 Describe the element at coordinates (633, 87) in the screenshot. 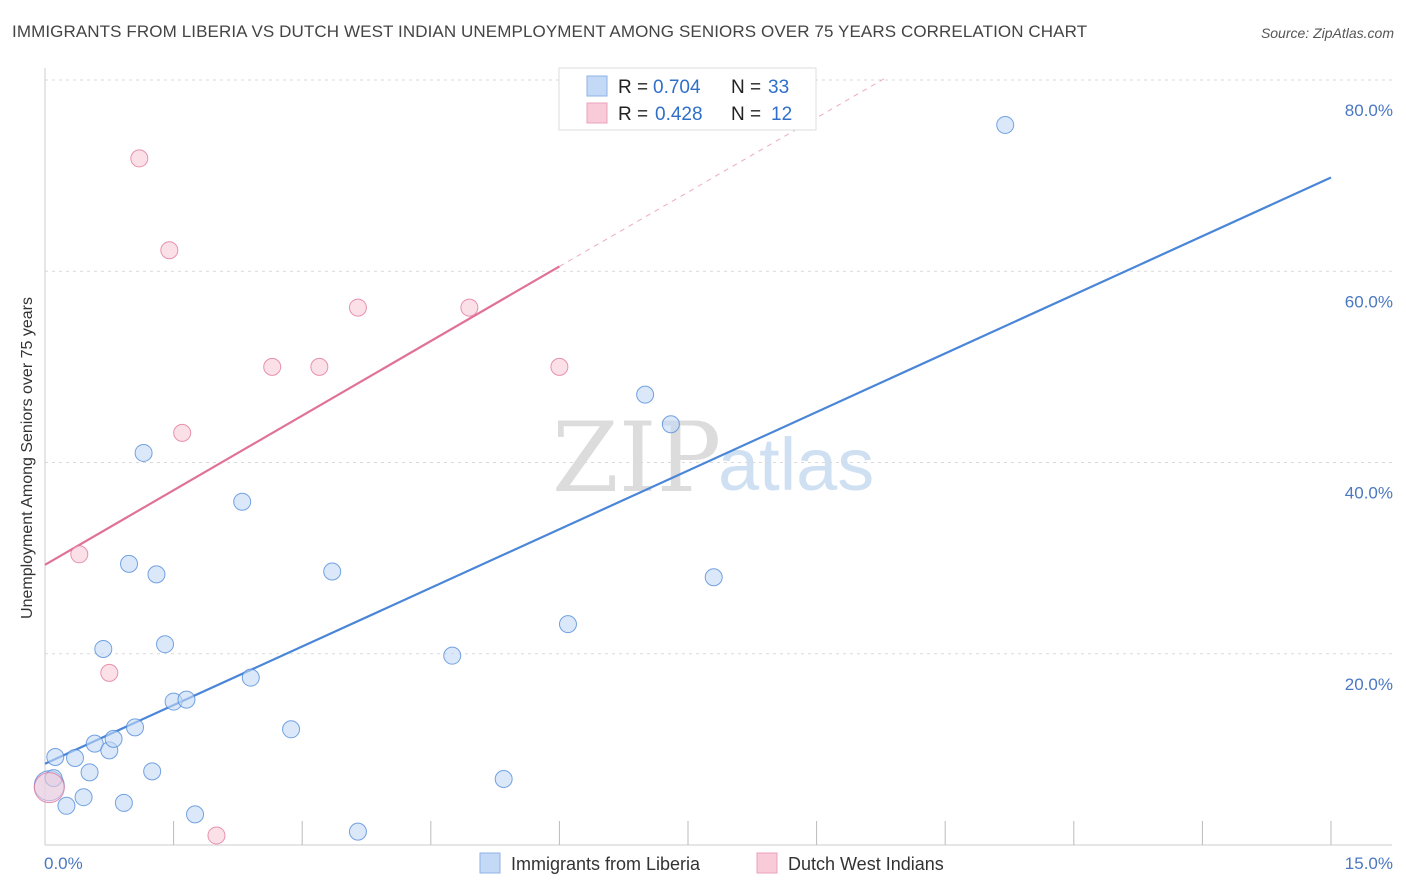

I see `legend-r-label-1: R =` at that location.